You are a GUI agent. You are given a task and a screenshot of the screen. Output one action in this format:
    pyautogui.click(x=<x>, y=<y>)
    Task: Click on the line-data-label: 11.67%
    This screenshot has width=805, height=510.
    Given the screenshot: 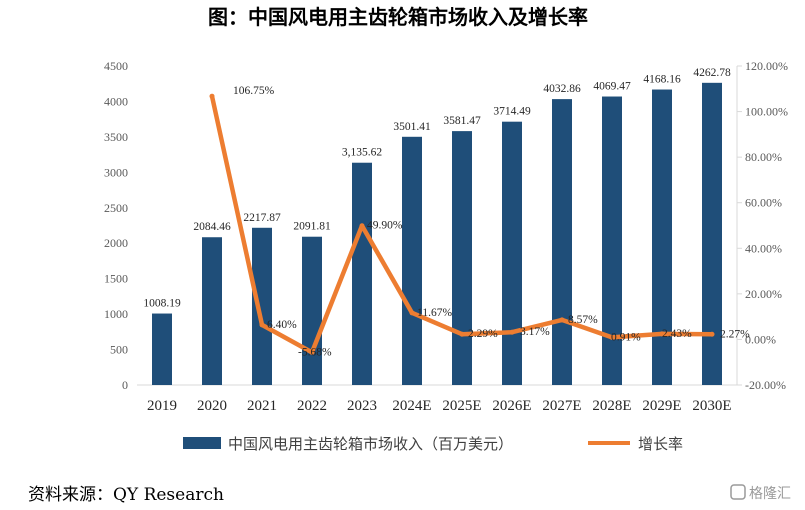 What is the action you would take?
    pyautogui.click(x=434, y=313)
    